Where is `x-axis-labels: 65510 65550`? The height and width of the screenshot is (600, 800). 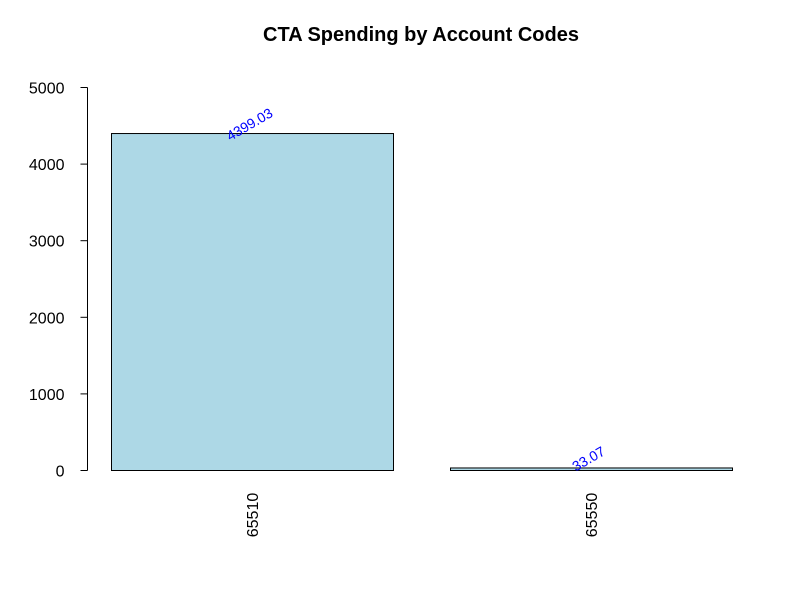 x-axis-labels: 65510 65550 is located at coordinates (423, 515).